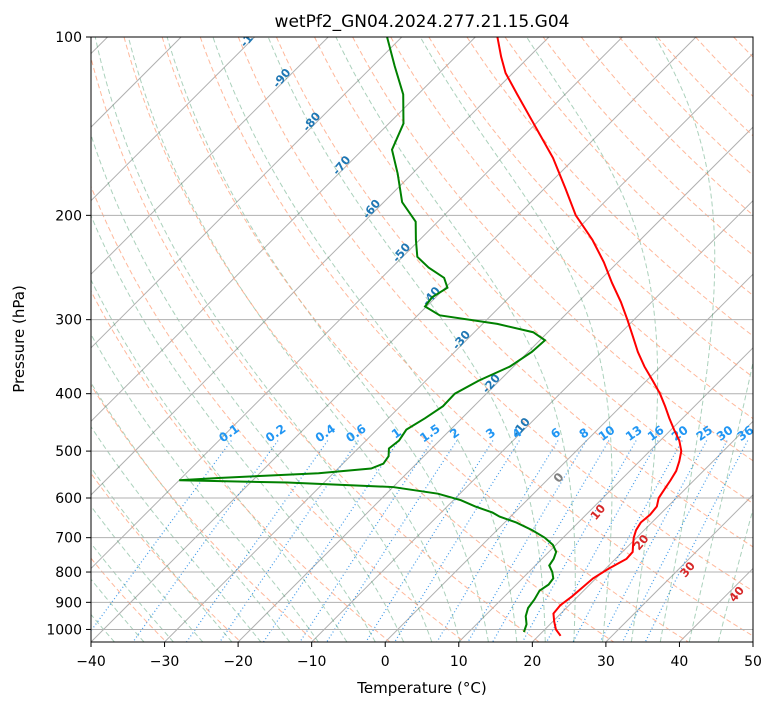 The width and height of the screenshot is (775, 708). Describe the element at coordinates (68, 499) in the screenshot. I see `y-tick-label: 600` at that location.